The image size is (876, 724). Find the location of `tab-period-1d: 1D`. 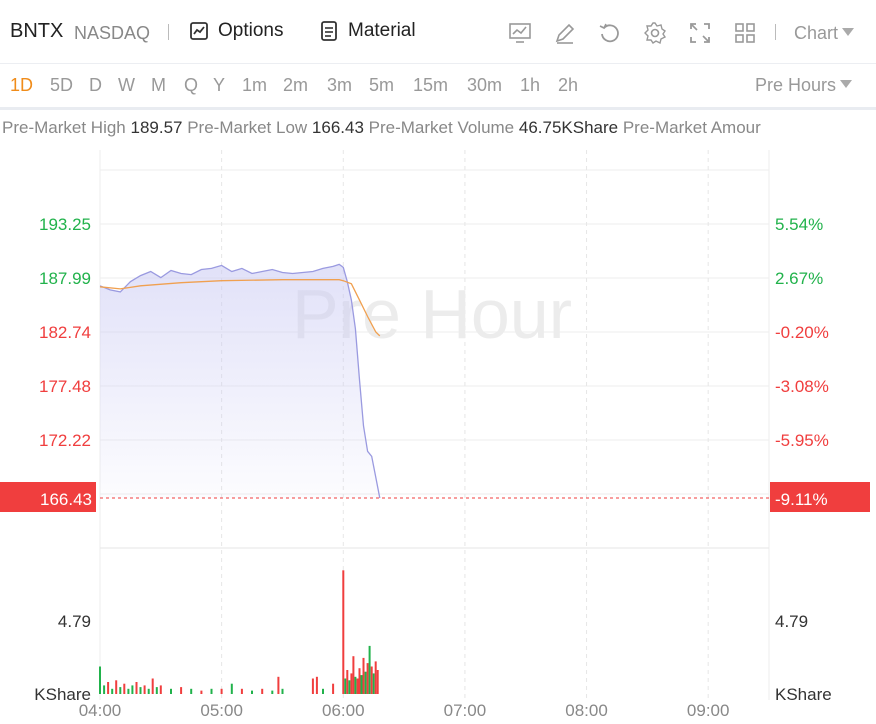

tab-period-1d: 1D is located at coordinates (22, 85).